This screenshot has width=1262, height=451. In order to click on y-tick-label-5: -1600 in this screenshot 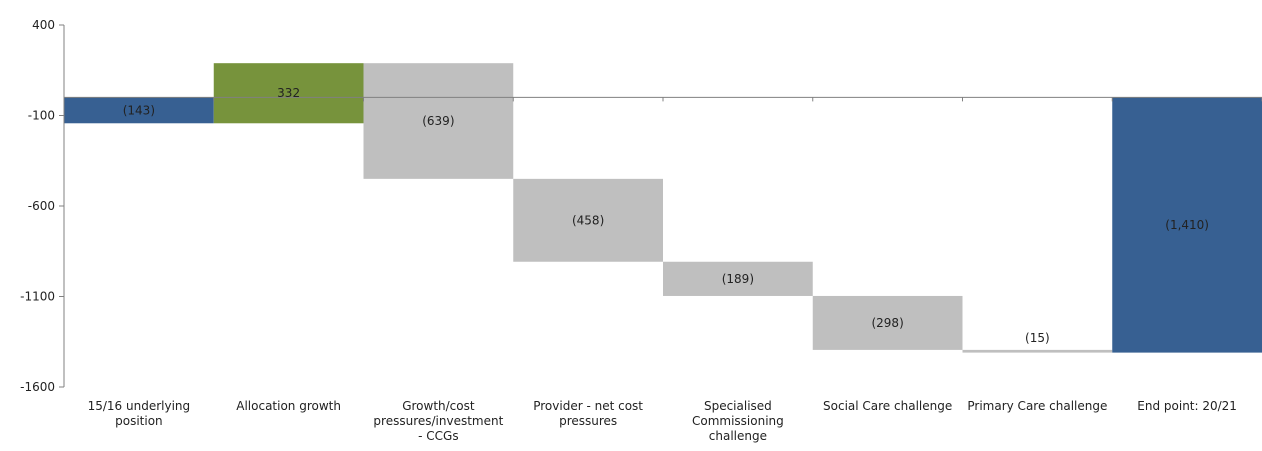, I will do `click(37, 387)`.